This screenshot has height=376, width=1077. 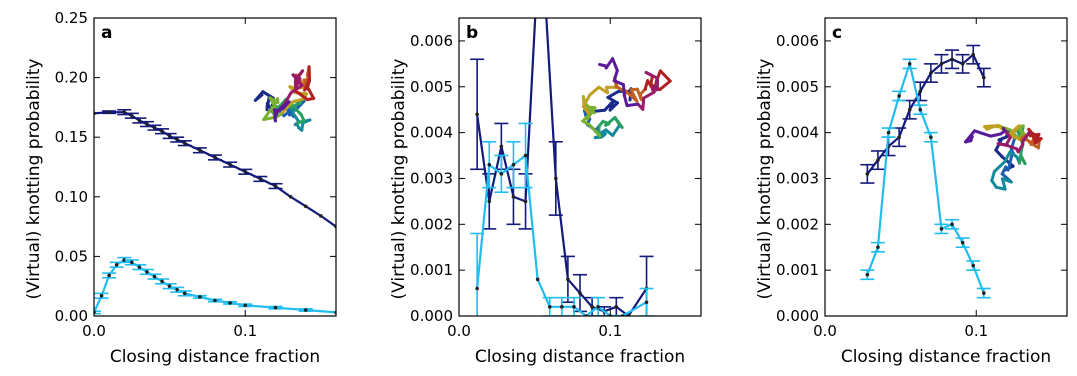 I want to click on y-tick-label: 0.000, so click(x=431, y=316).